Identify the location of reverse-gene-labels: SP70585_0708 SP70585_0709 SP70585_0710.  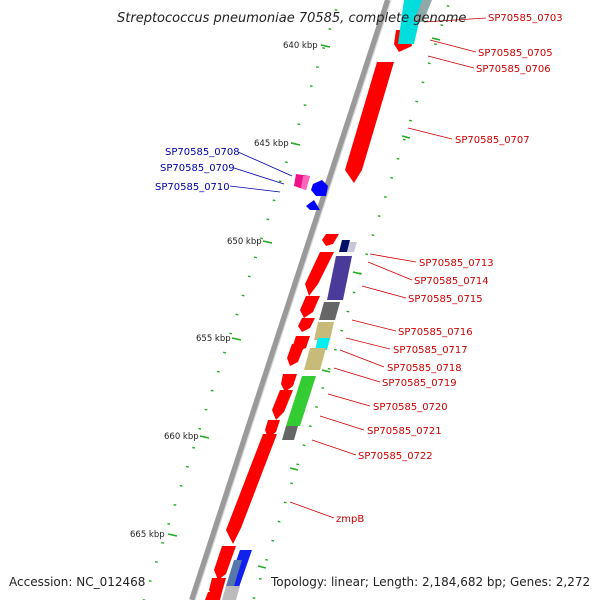
(197, 170).